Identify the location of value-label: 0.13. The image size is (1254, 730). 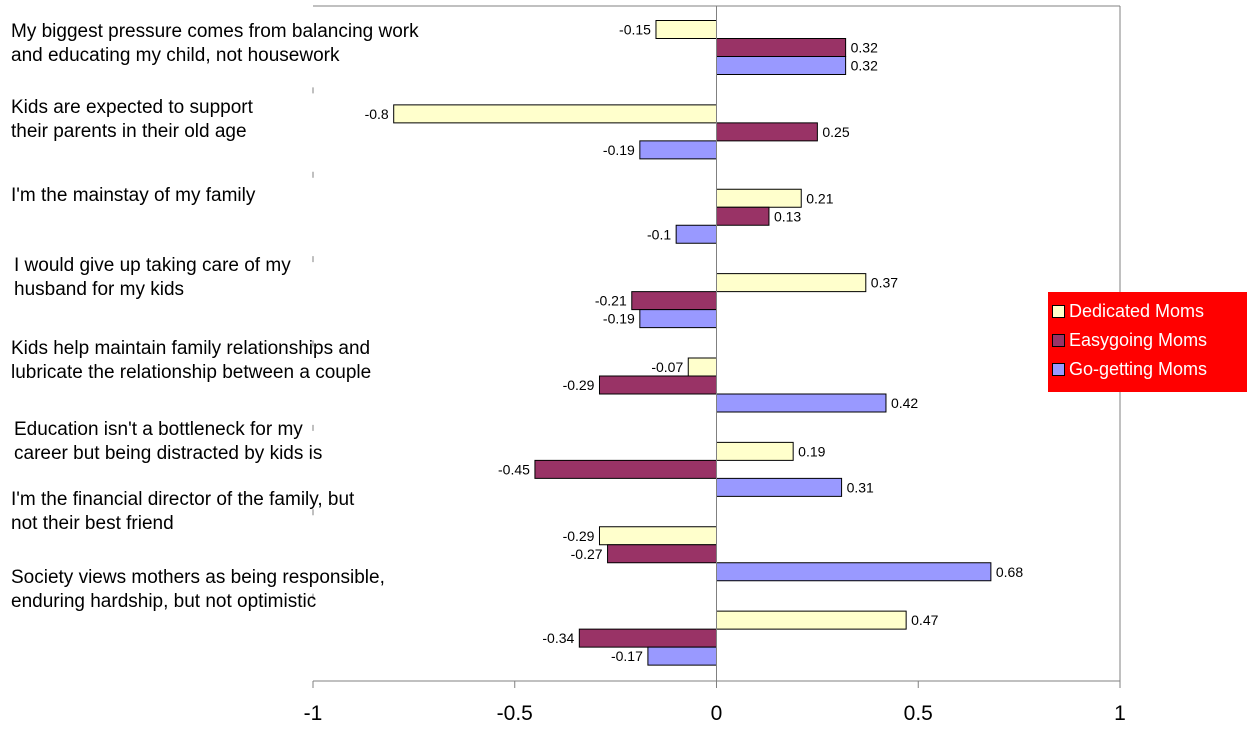
(787, 216).